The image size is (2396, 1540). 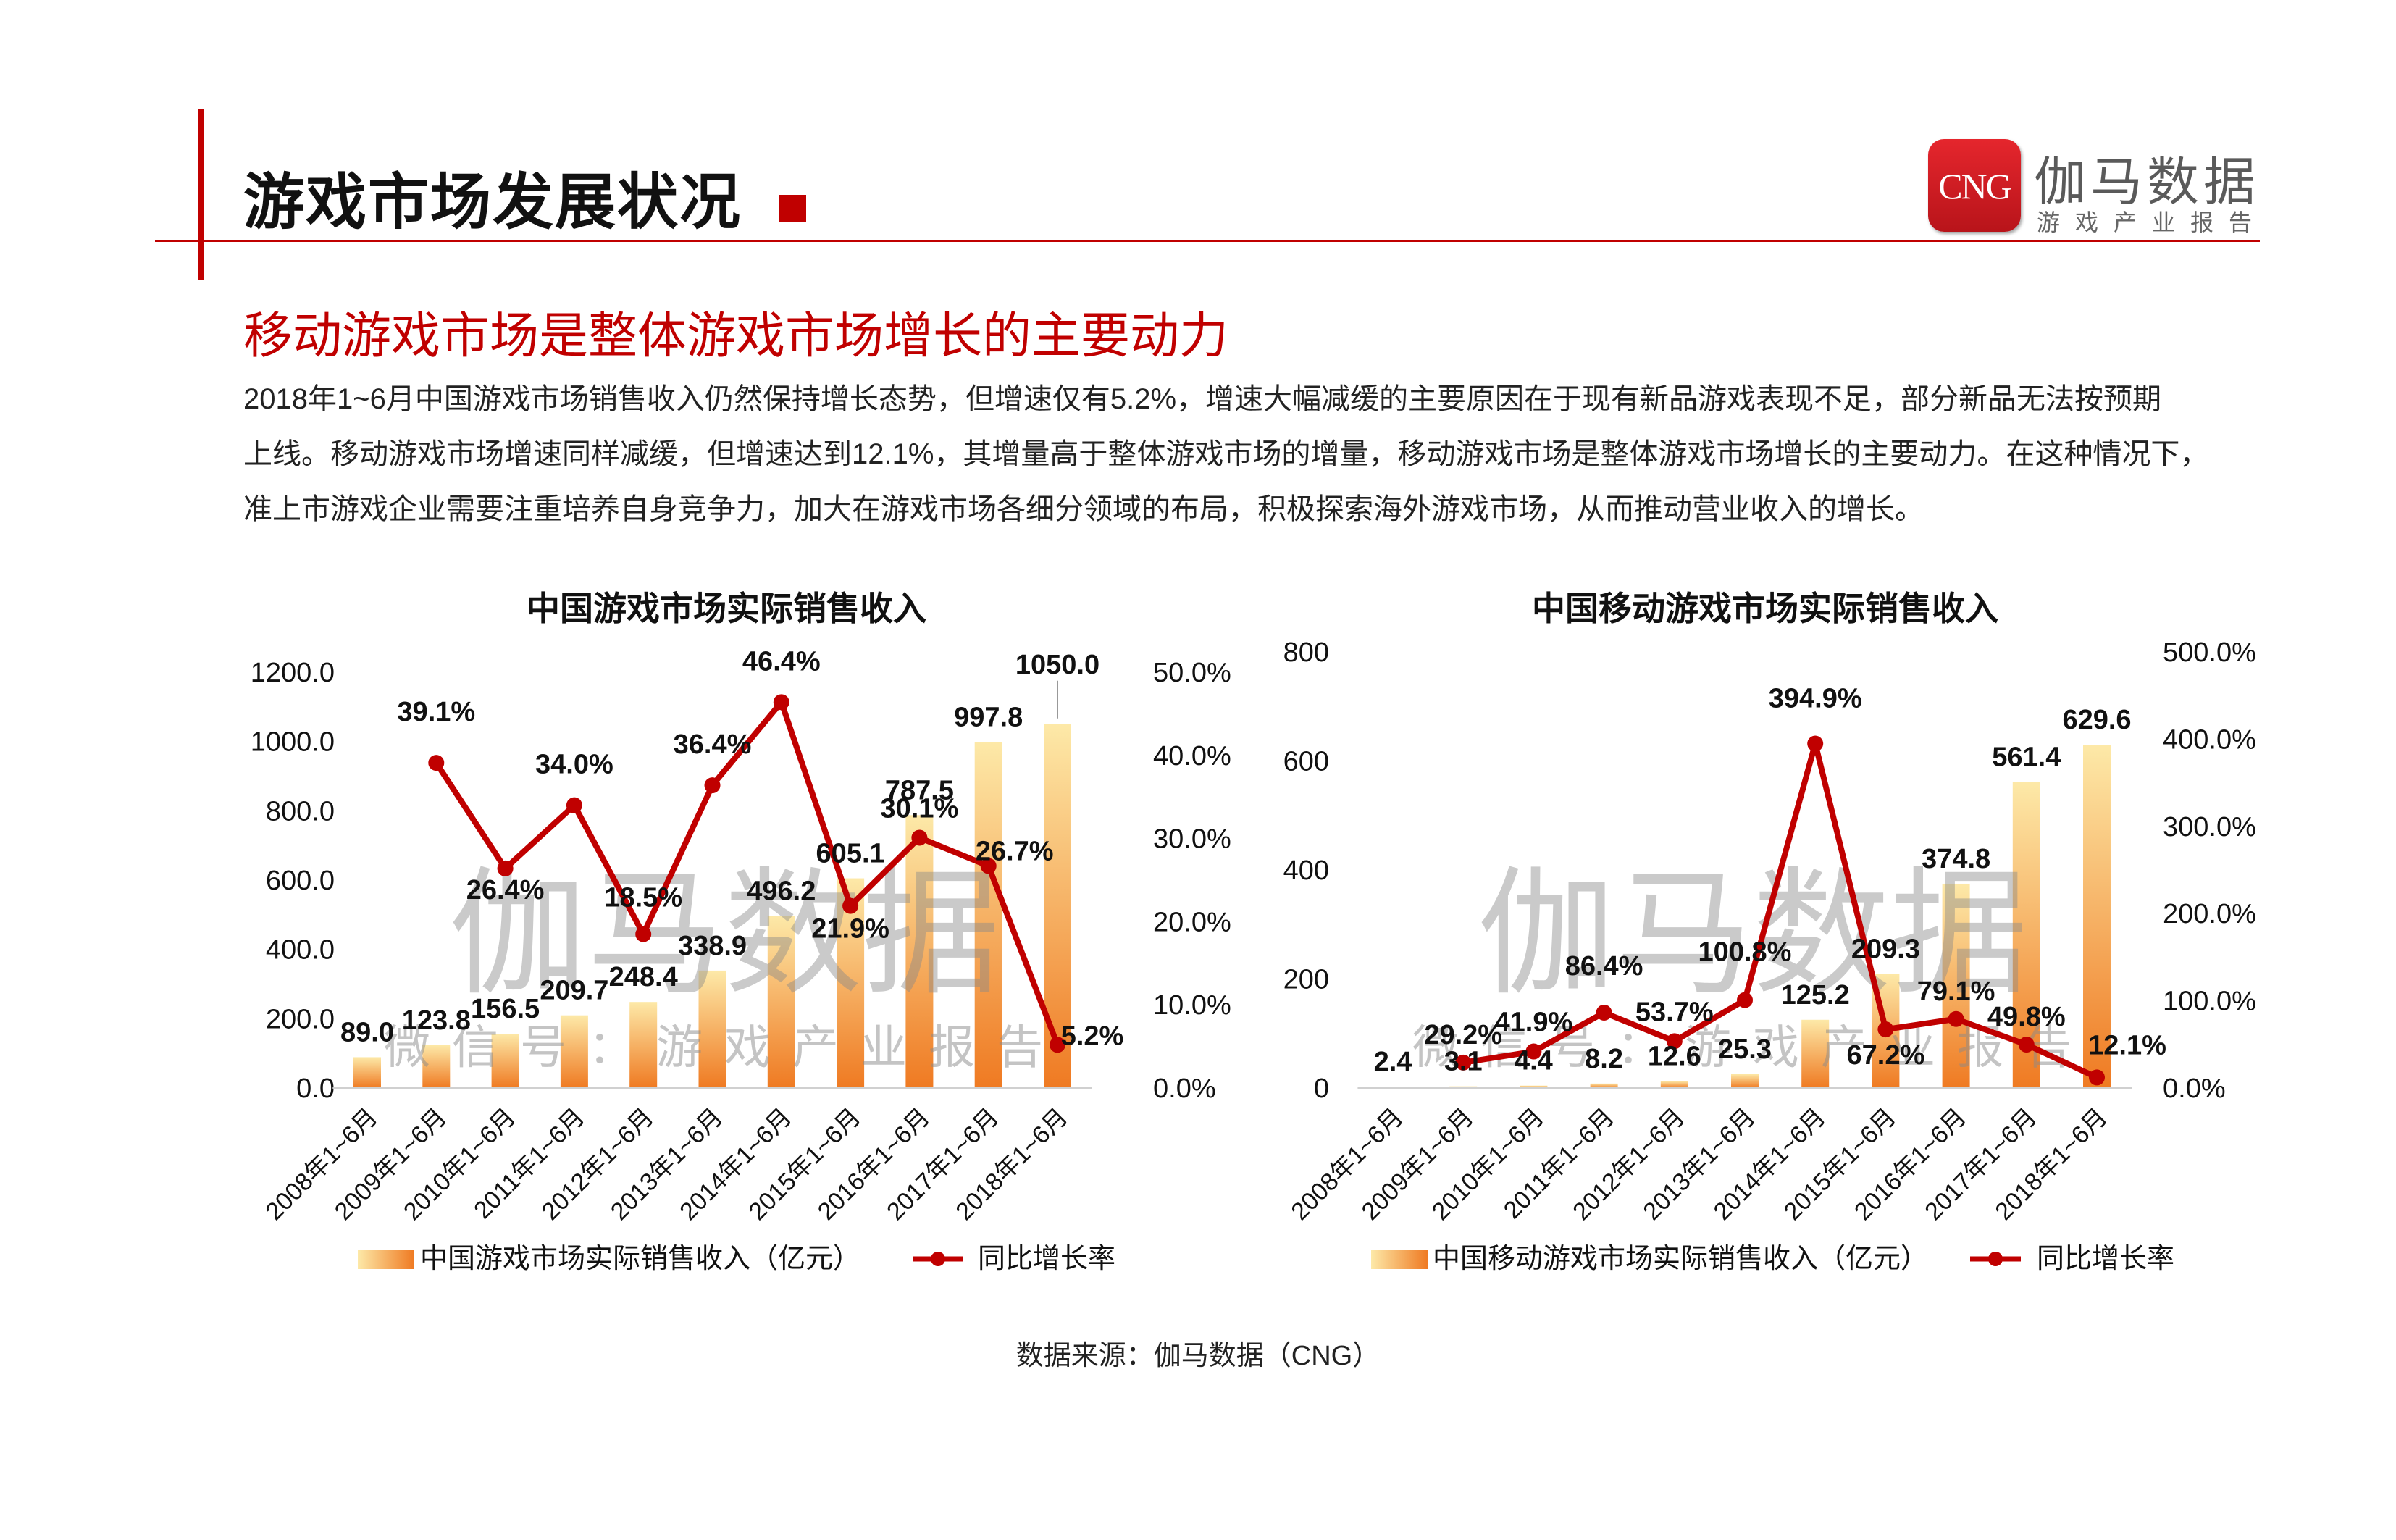 I want to click on logo-mark: CNG, so click(x=1975, y=186).